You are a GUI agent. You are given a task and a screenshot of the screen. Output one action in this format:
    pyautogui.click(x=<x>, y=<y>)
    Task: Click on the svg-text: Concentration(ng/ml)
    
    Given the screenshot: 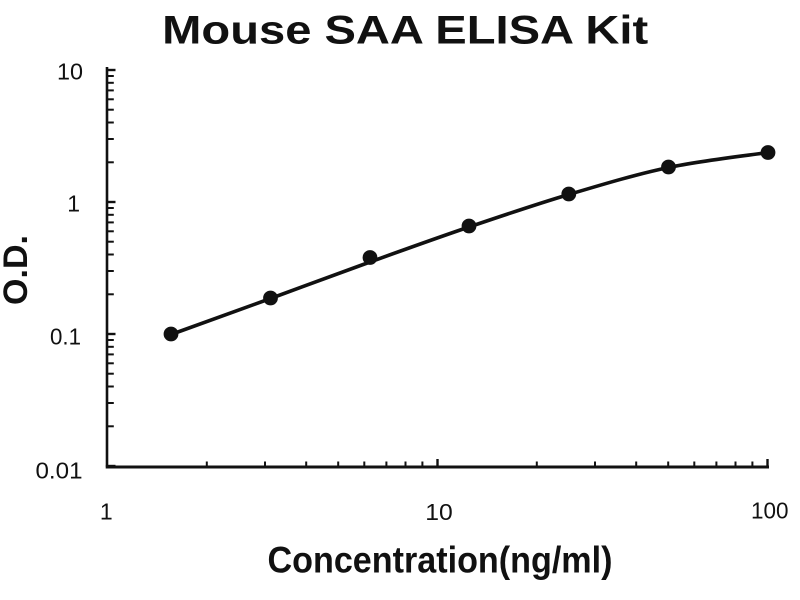 What is the action you would take?
    pyautogui.click(x=440, y=560)
    